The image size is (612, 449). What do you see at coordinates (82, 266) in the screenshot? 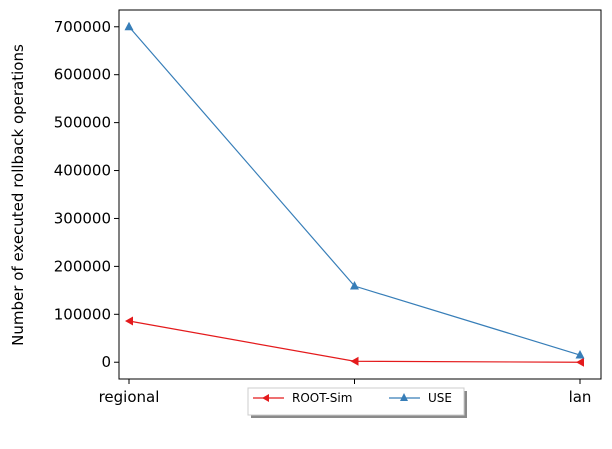
I see `y-tick-label: 200000` at bounding box center [82, 266].